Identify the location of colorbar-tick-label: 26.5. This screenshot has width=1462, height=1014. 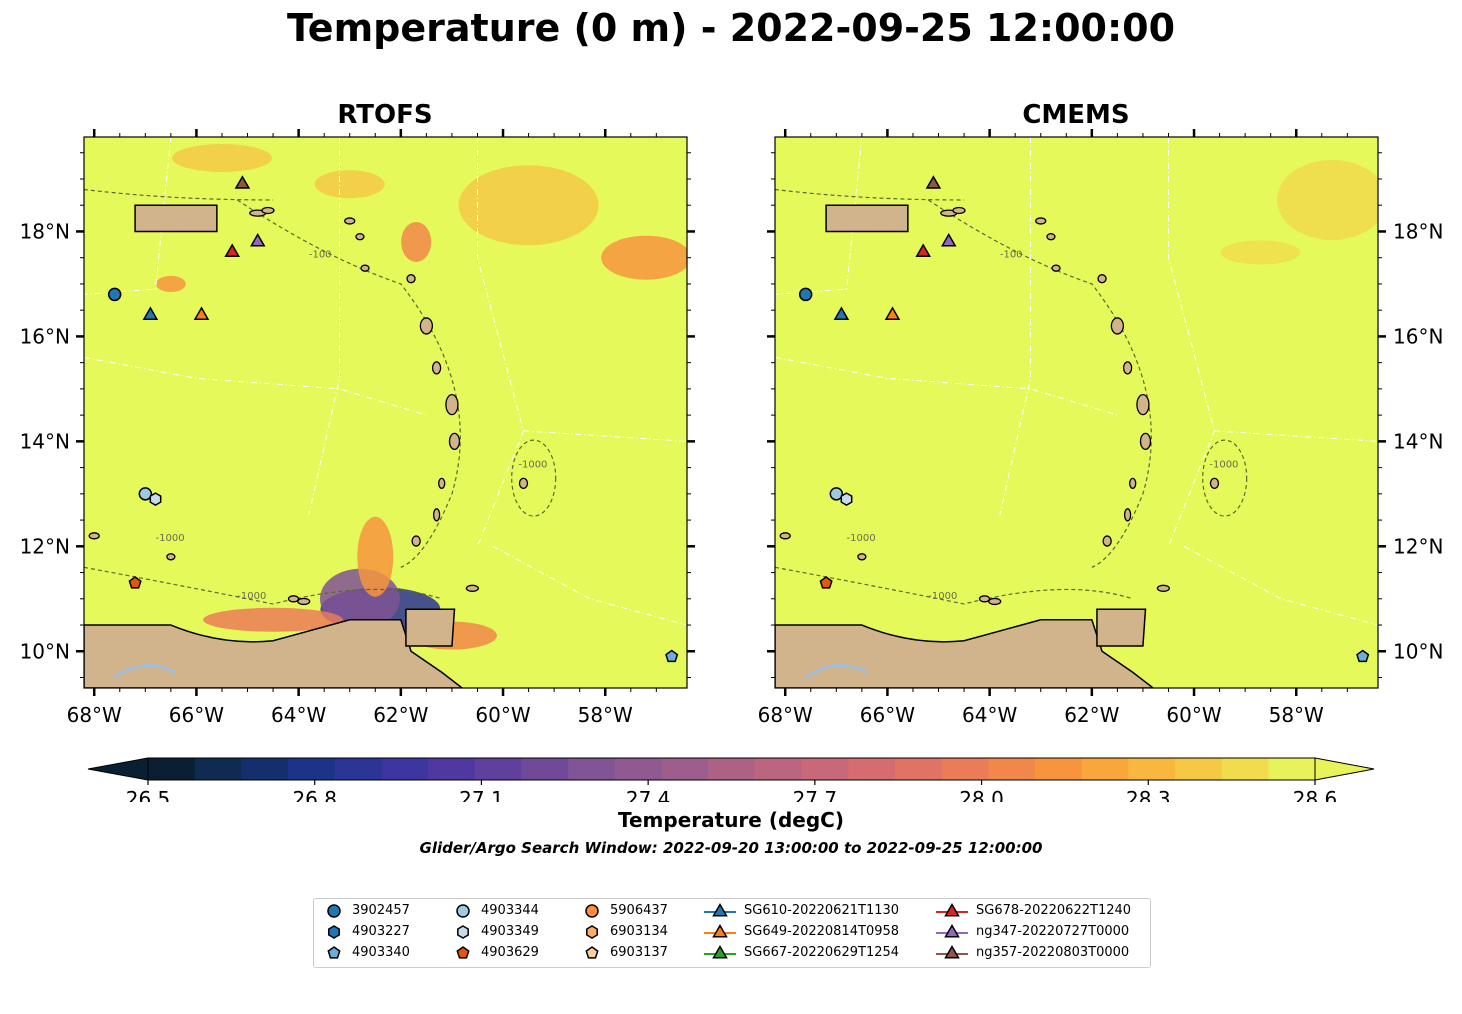
(148, 794).